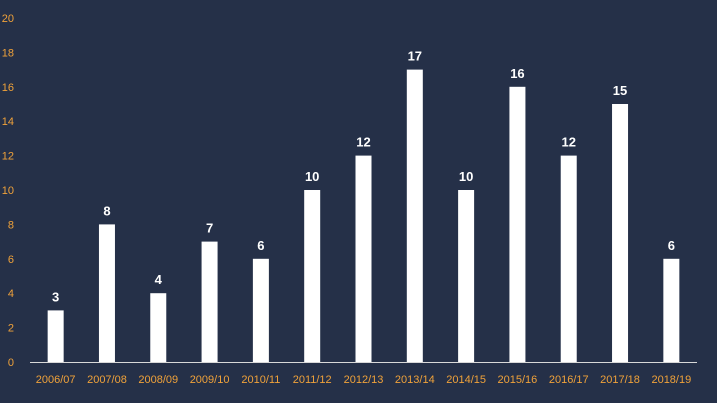  Describe the element at coordinates (415, 56) in the screenshot. I see `data-label: 17` at that location.